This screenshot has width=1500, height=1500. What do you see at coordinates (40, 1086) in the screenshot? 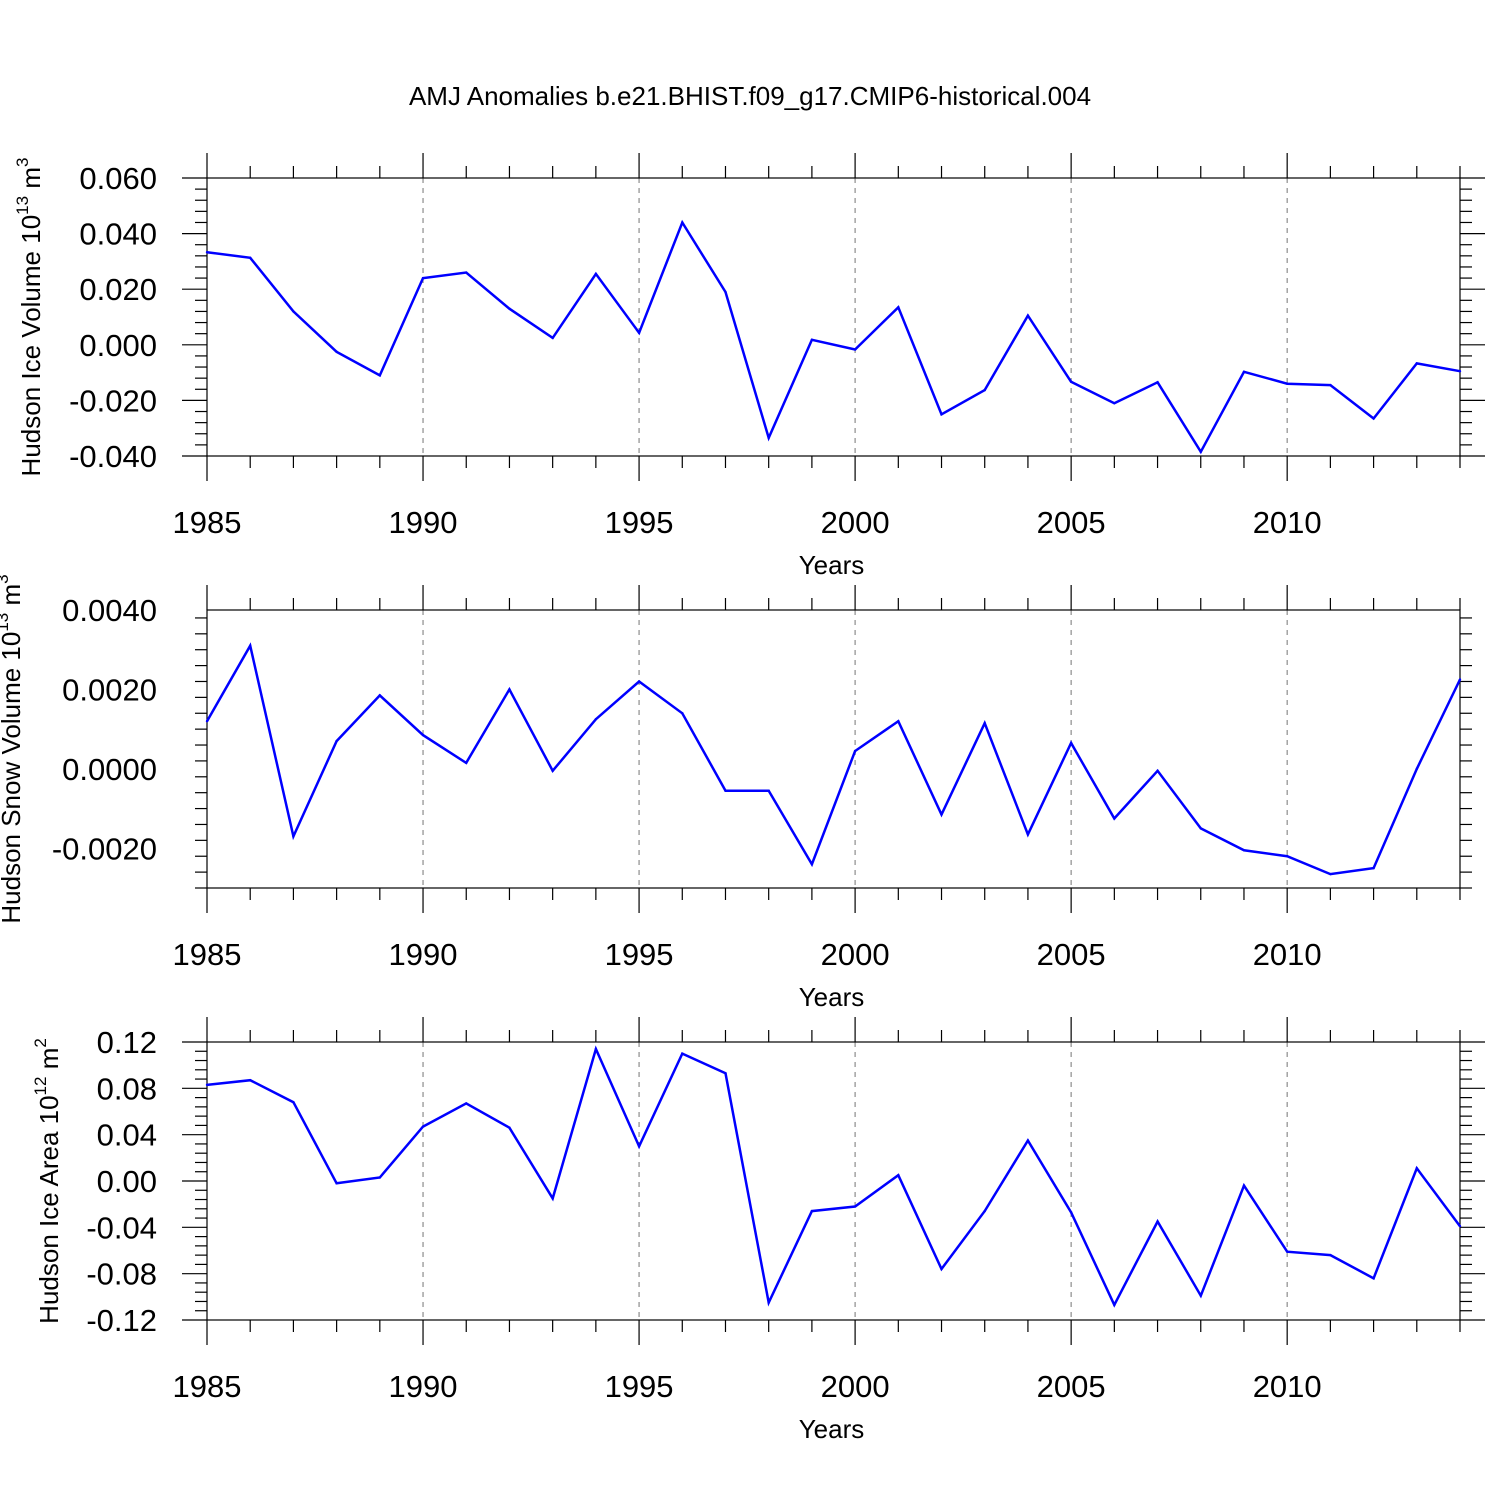
I see `y-axis-label-superscript: 12` at bounding box center [40, 1086].